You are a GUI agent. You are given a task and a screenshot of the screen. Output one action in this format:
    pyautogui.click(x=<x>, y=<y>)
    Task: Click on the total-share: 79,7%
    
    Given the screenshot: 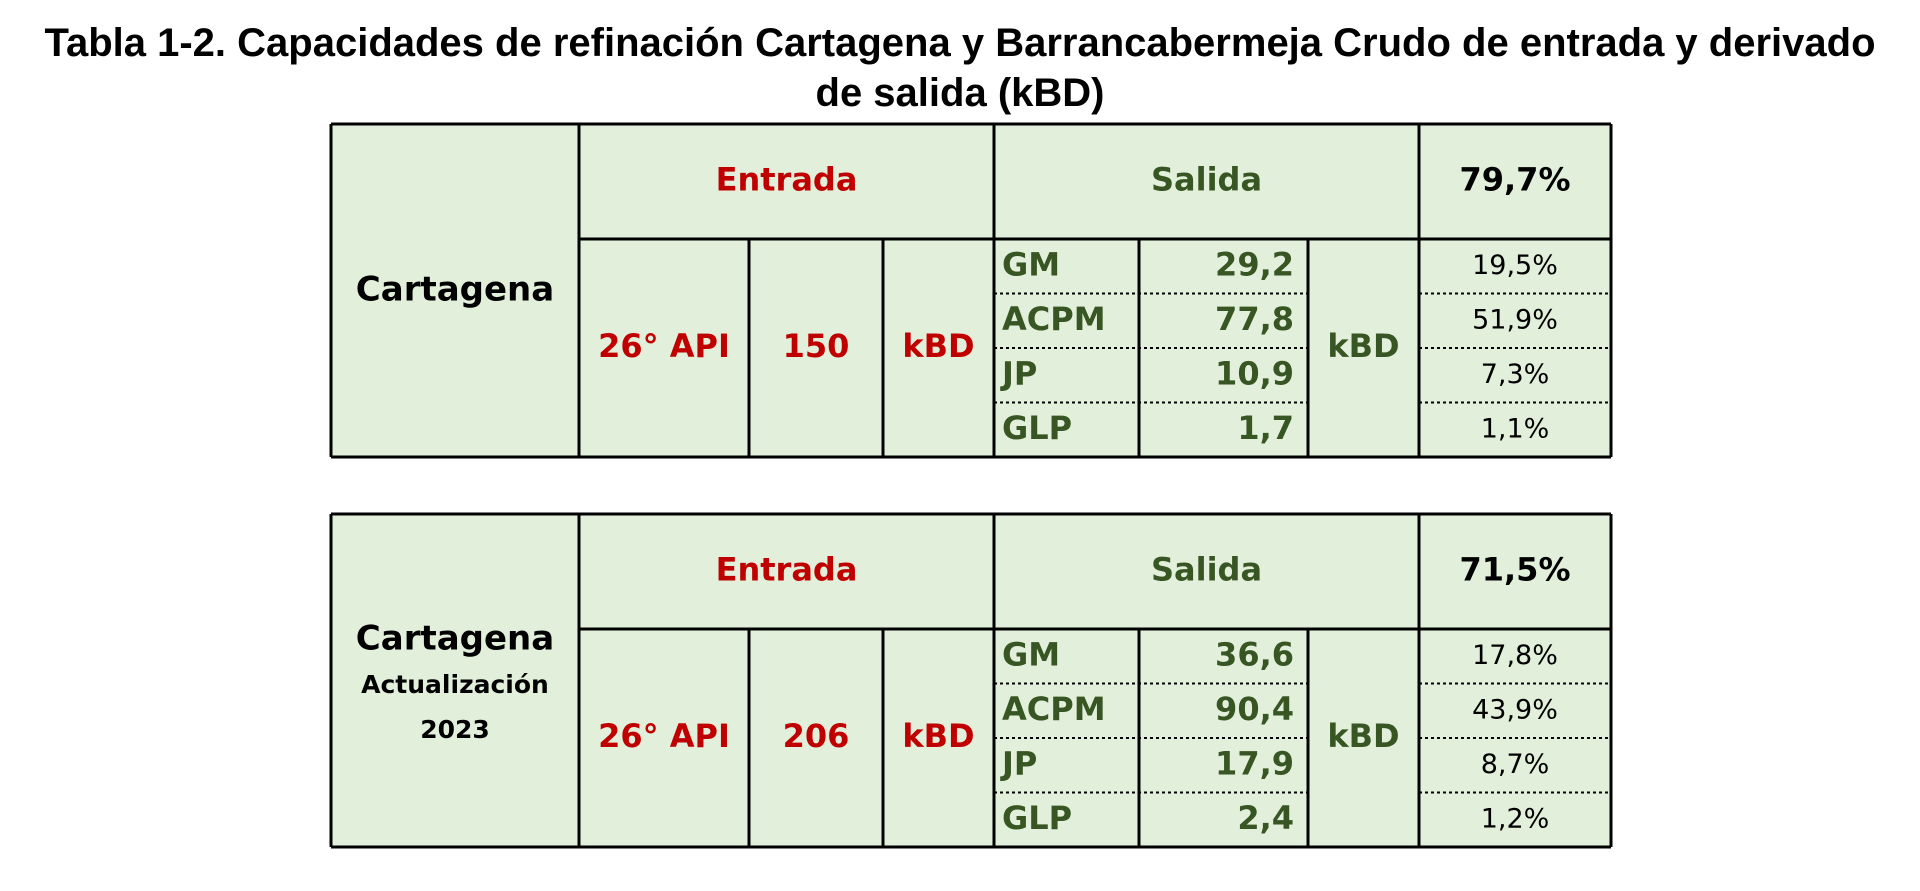 What is the action you would take?
    pyautogui.click(x=1514, y=180)
    